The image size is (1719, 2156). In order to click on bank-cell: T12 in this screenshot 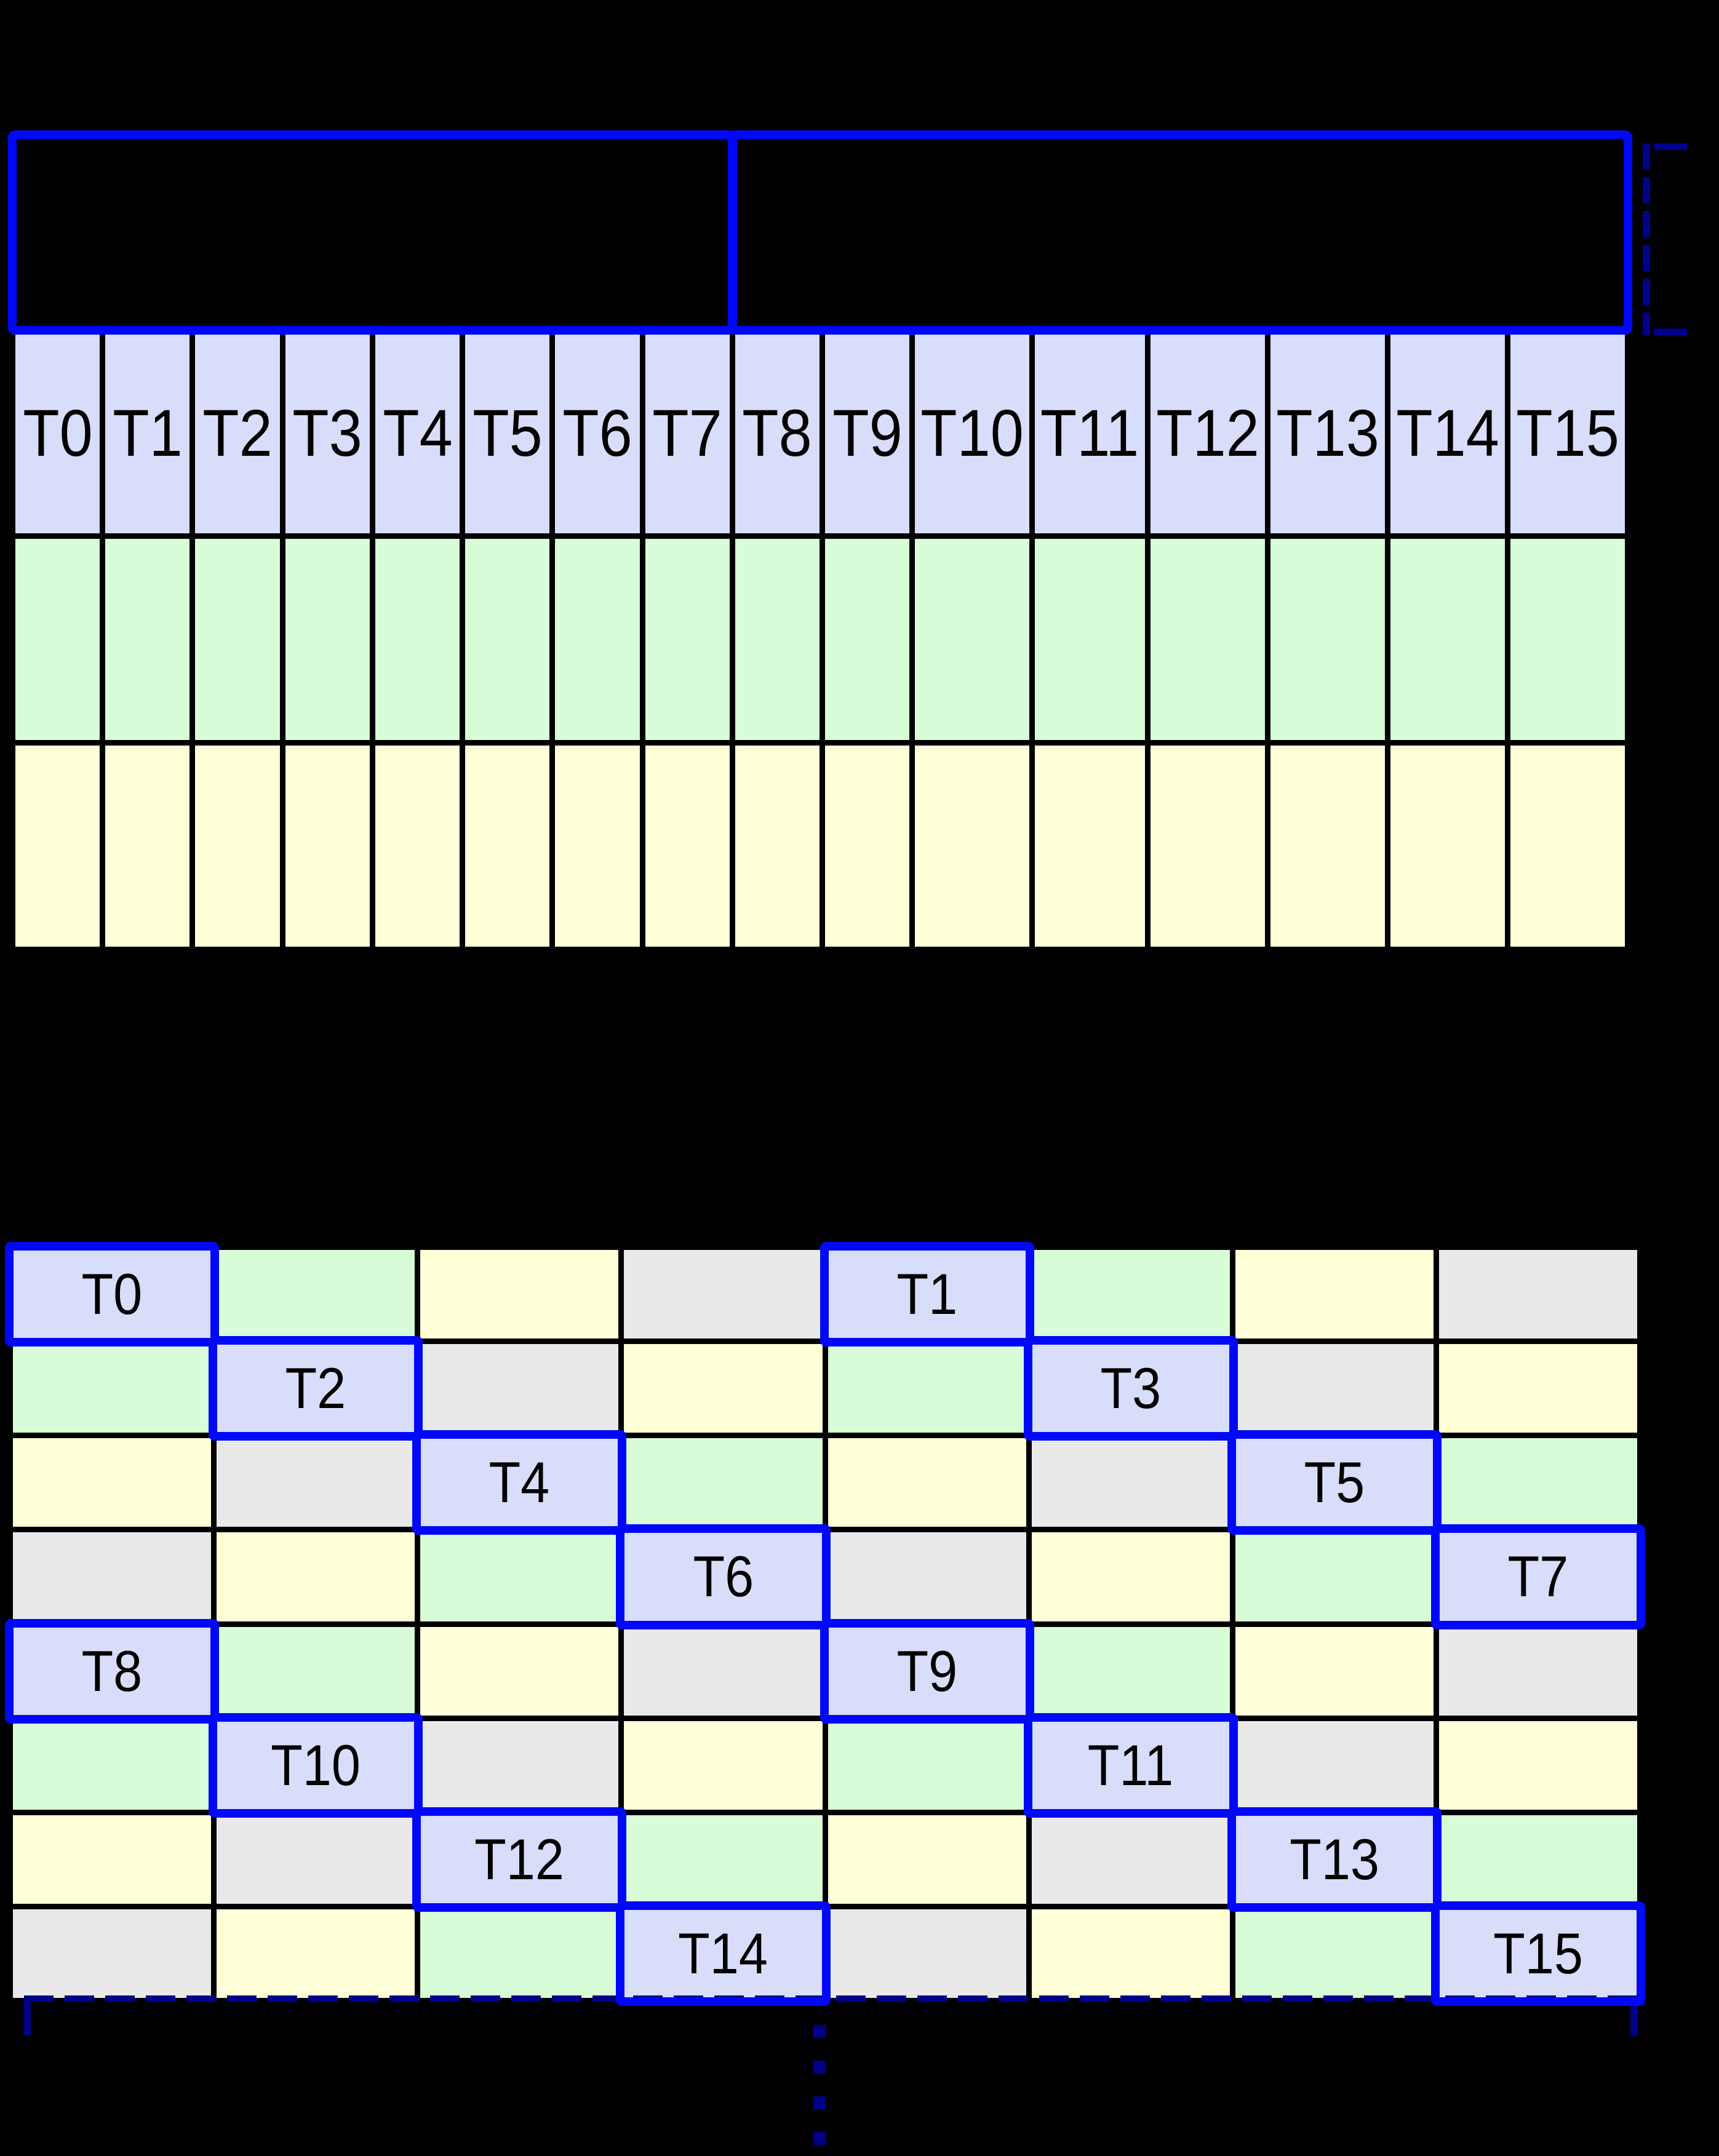, I will do `click(519, 1859)`.